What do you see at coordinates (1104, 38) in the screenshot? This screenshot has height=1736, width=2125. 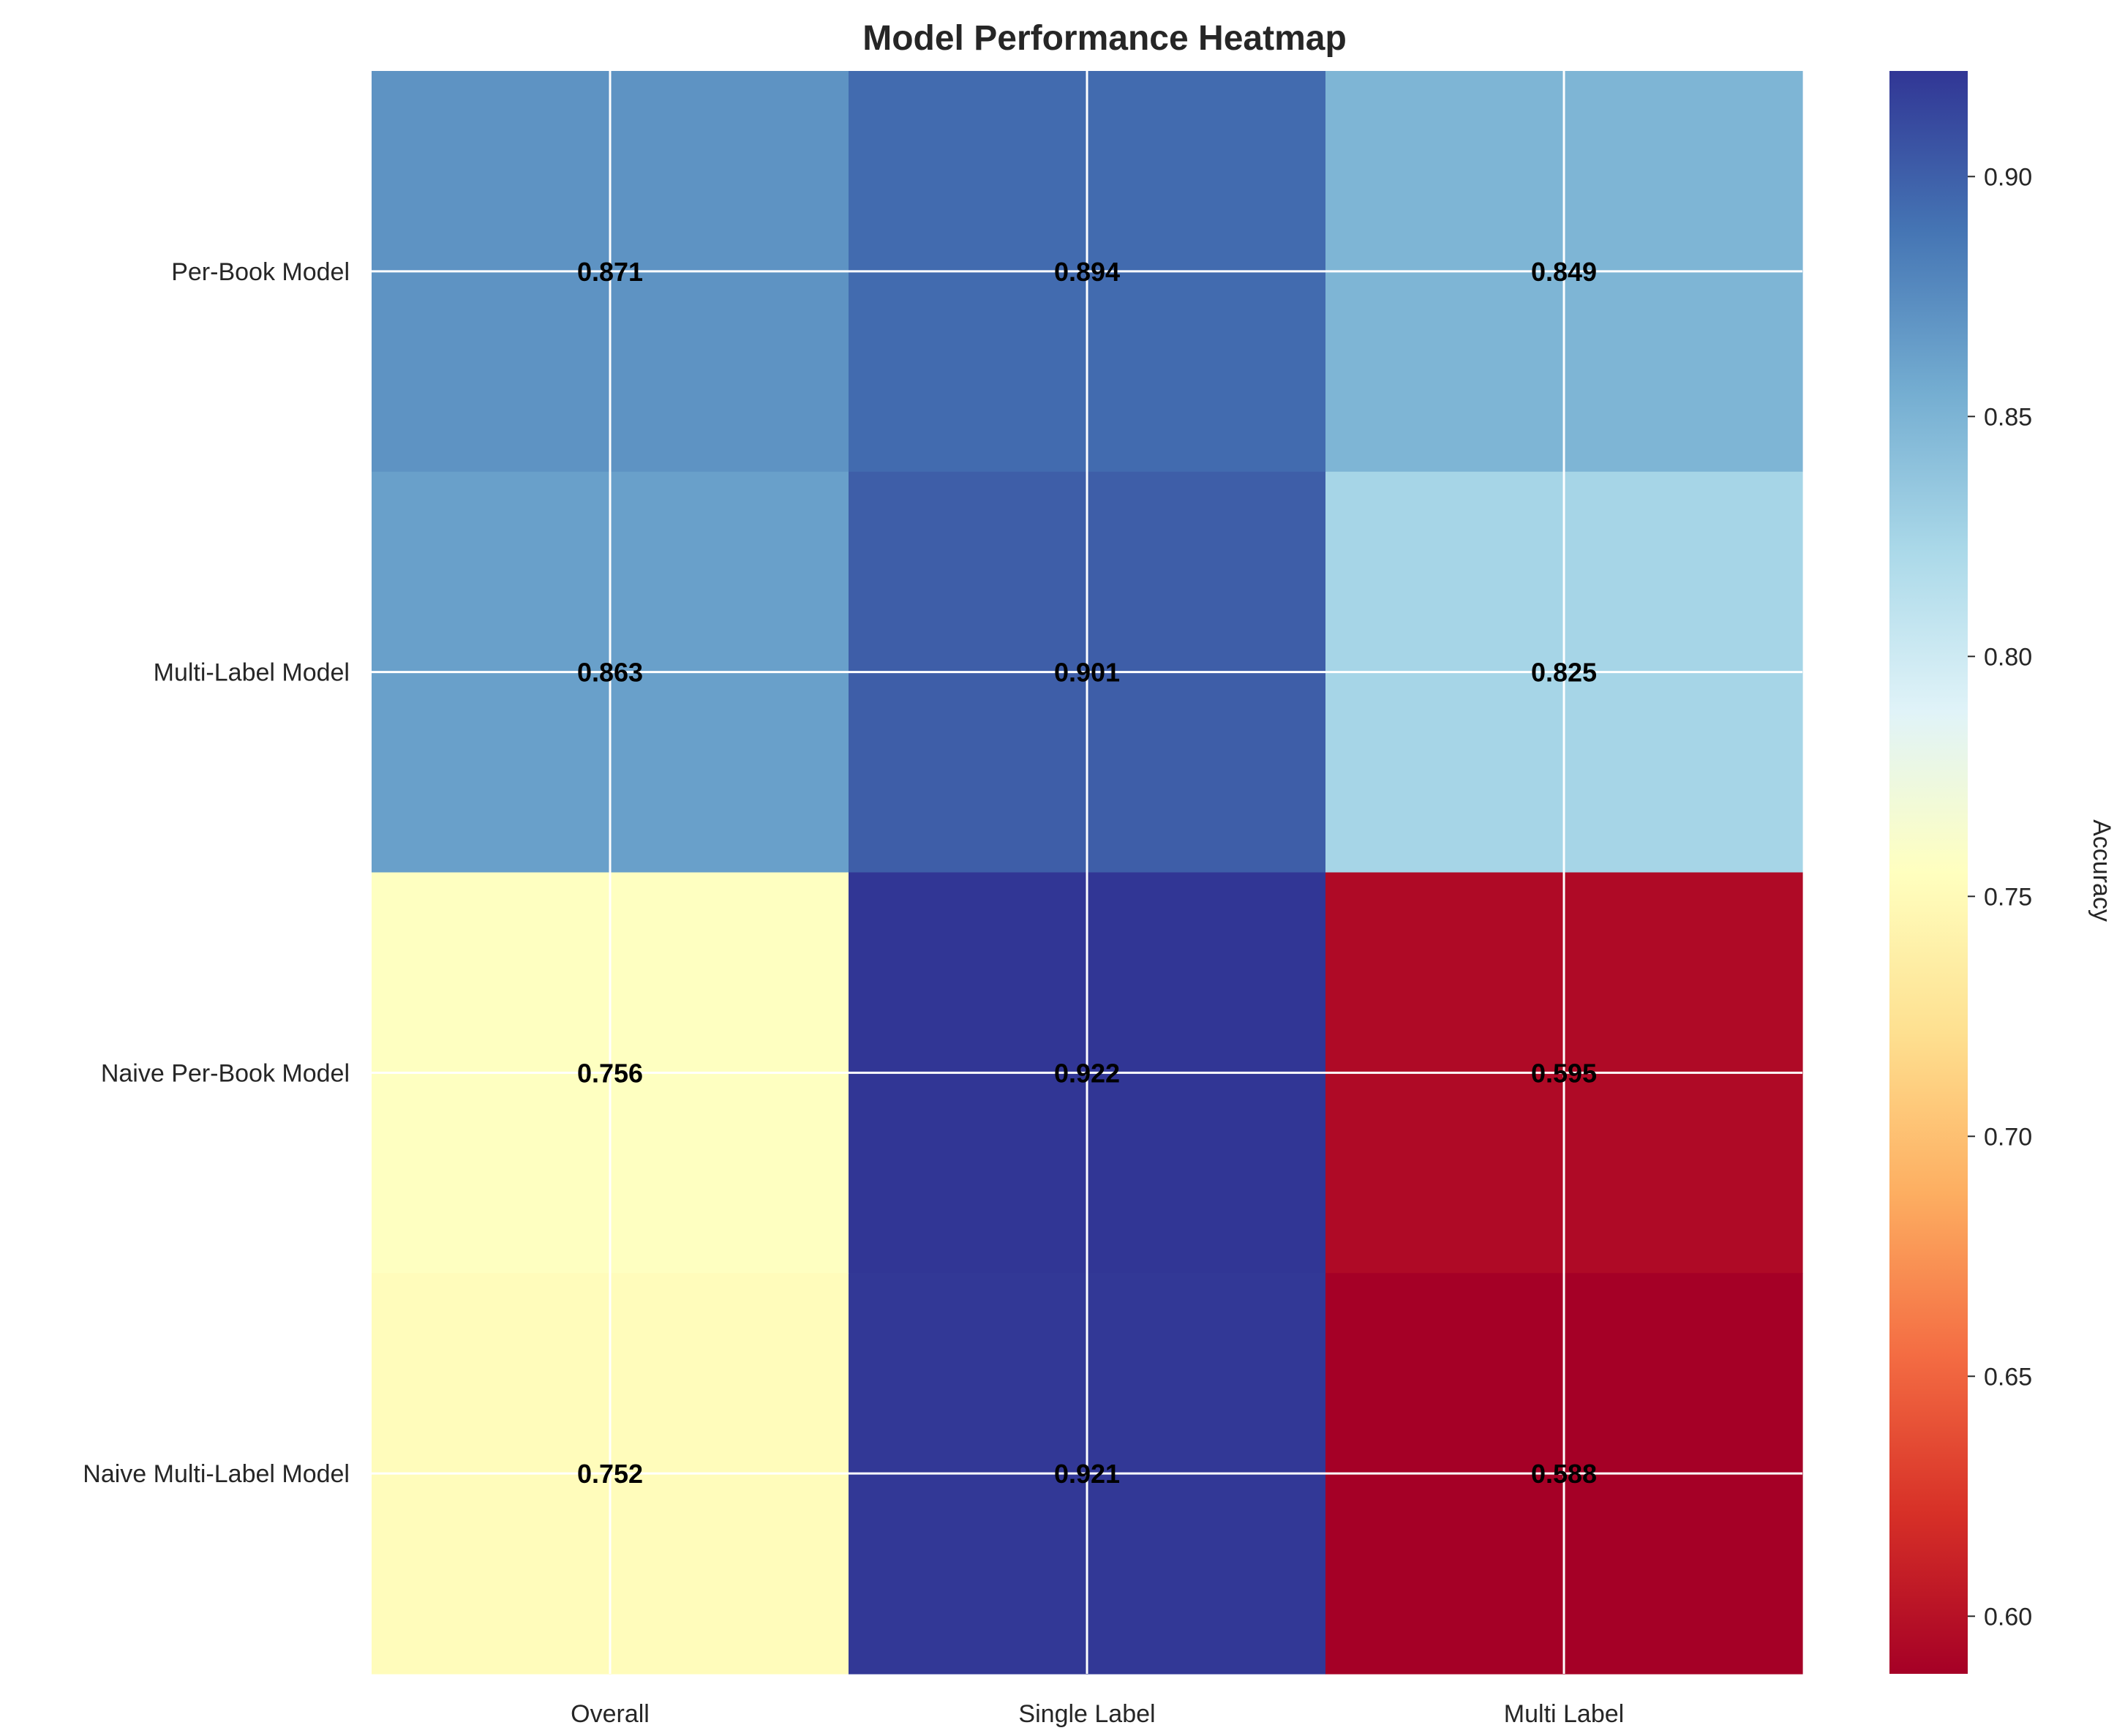 I see `chart-title: Model Performance Heatmap` at bounding box center [1104, 38].